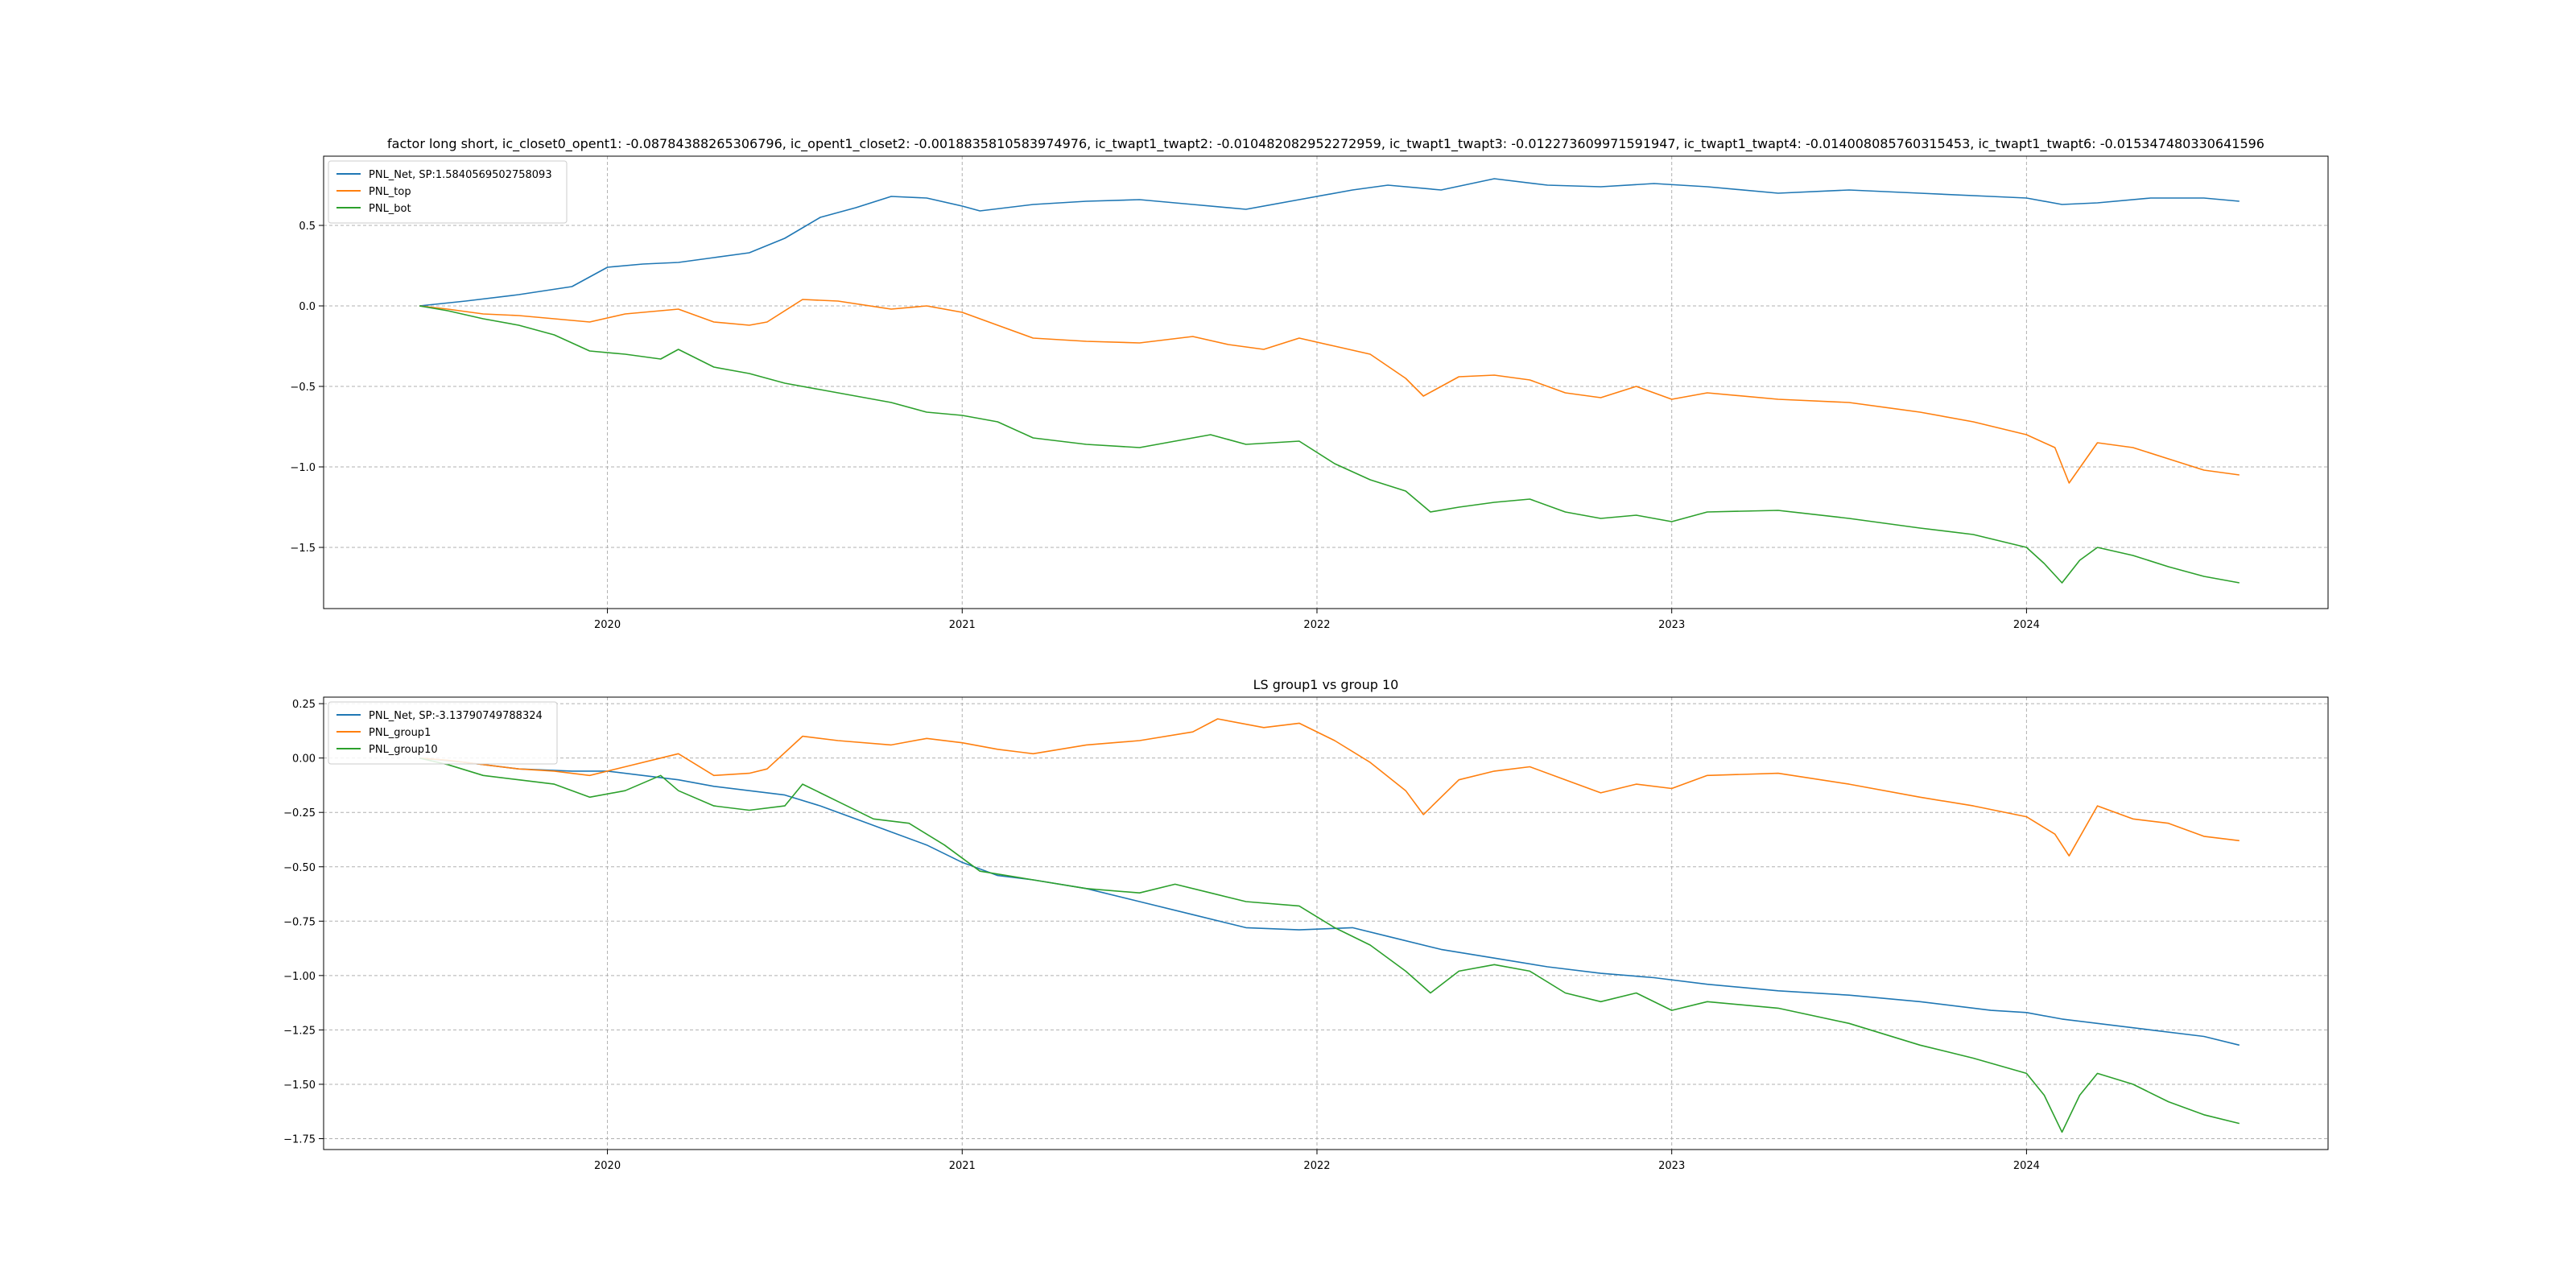 The height and width of the screenshot is (1288, 2576). I want to click on y-tick-label: −0.25, so click(299, 813).